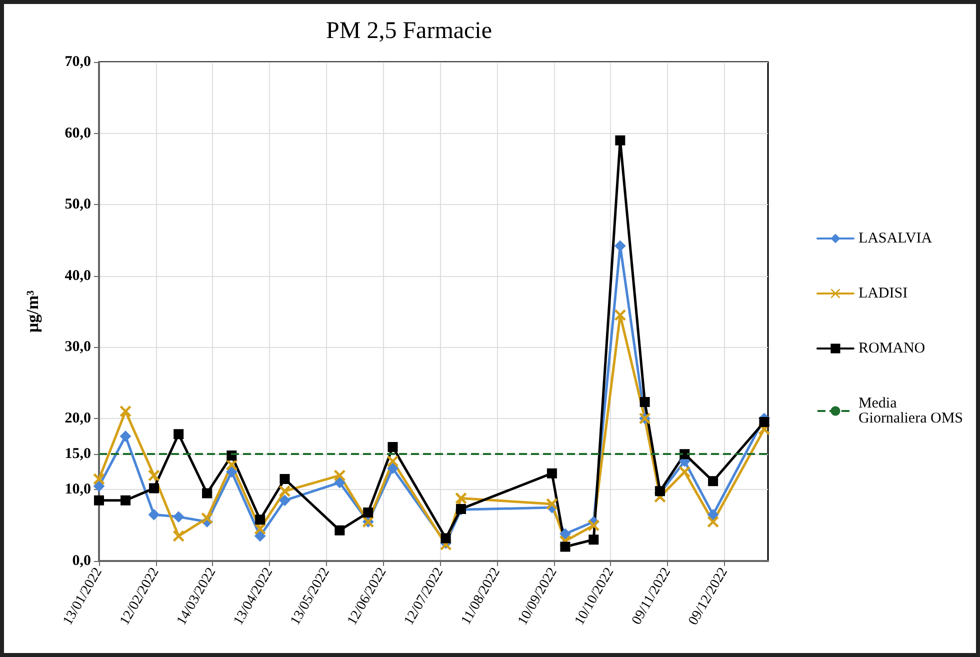 The image size is (980, 657). Describe the element at coordinates (77, 347) in the screenshot. I see `y-tick-label: 30,0` at that location.